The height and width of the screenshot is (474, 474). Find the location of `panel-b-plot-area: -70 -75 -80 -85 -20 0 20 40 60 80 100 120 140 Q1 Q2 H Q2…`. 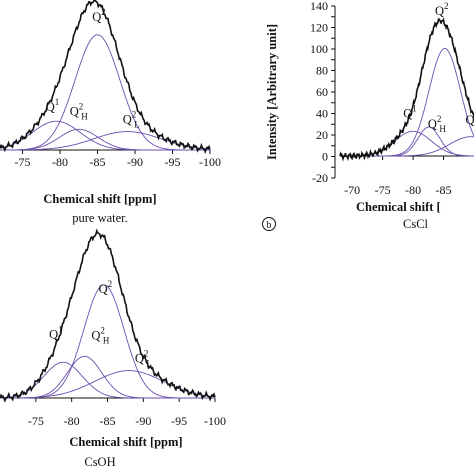

panel-b-plot-area: -70 -75 -80 -85 -20 0 20 40 60 80 100 120 140 Q1 Q2 H Q2… is located at coordinates (392, 98).